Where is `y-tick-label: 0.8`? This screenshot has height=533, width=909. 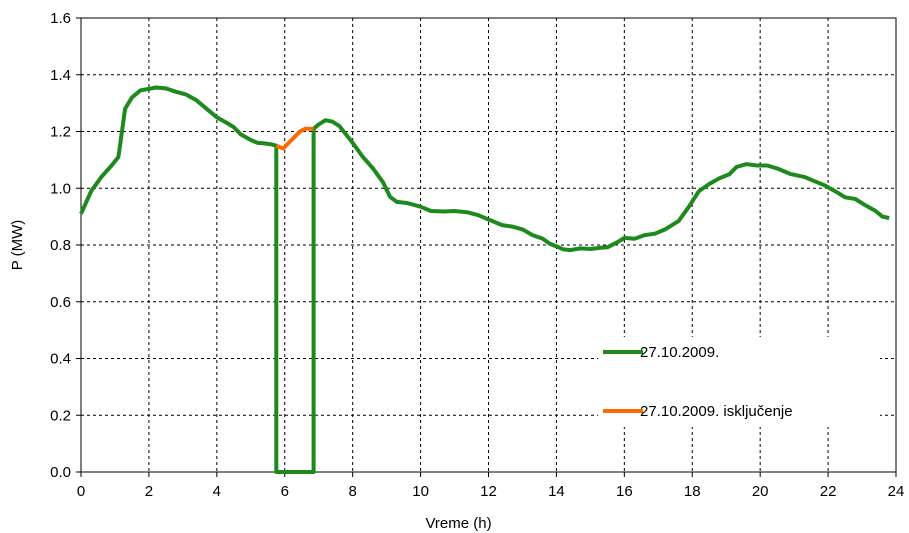
y-tick-label: 0.8 is located at coordinates (60, 245).